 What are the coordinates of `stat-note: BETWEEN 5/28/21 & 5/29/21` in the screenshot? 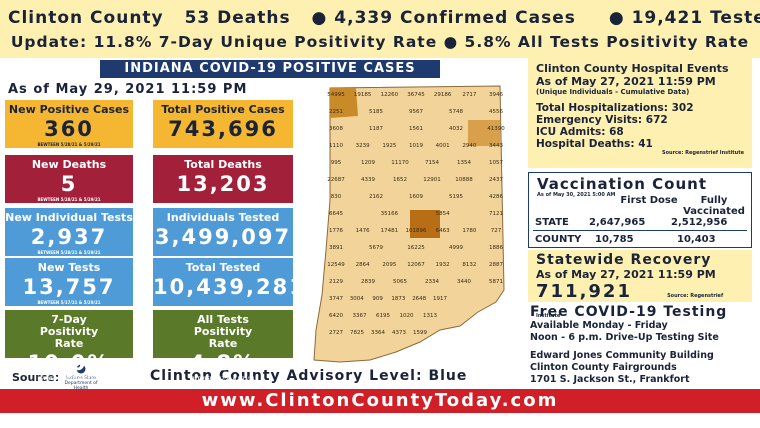 It's located at (69, 252).